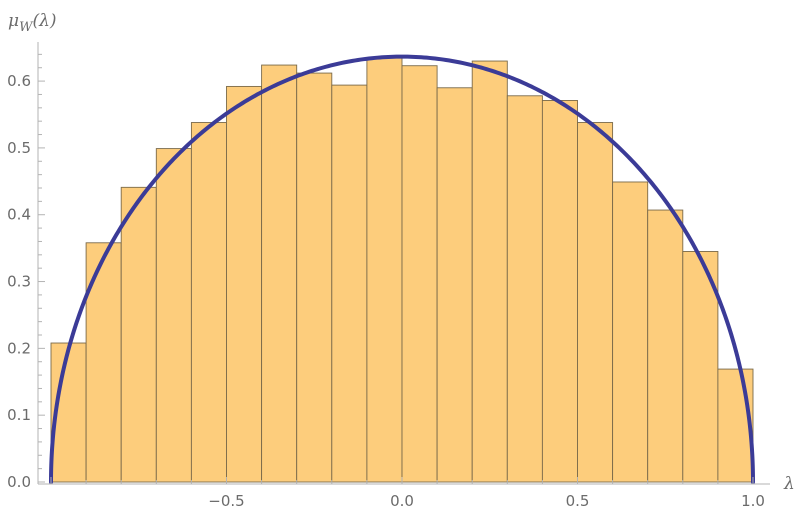 This screenshot has height=522, width=800. I want to click on y-tick-label: 0.3, so click(19, 282).